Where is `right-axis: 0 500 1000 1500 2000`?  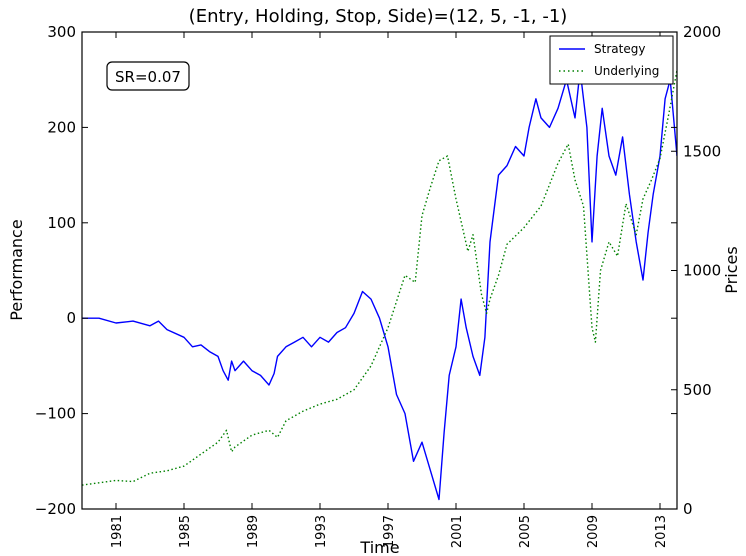 right-axis: 0 500 1000 1500 2000 is located at coordinates (696, 270).